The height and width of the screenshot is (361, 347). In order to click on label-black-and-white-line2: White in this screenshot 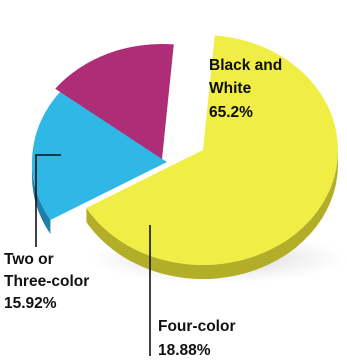, I will do `click(230, 88)`.